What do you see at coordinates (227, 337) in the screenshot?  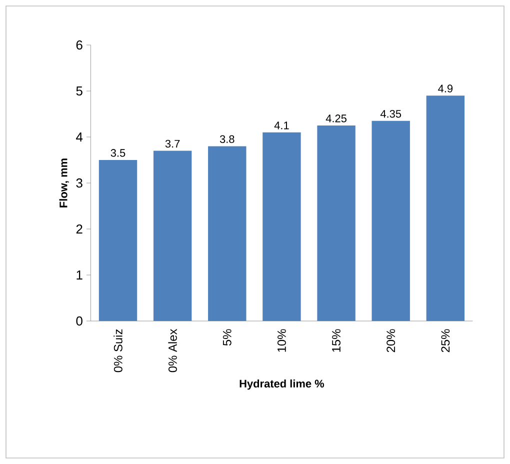 I see `x-tick-label: 5%` at bounding box center [227, 337].